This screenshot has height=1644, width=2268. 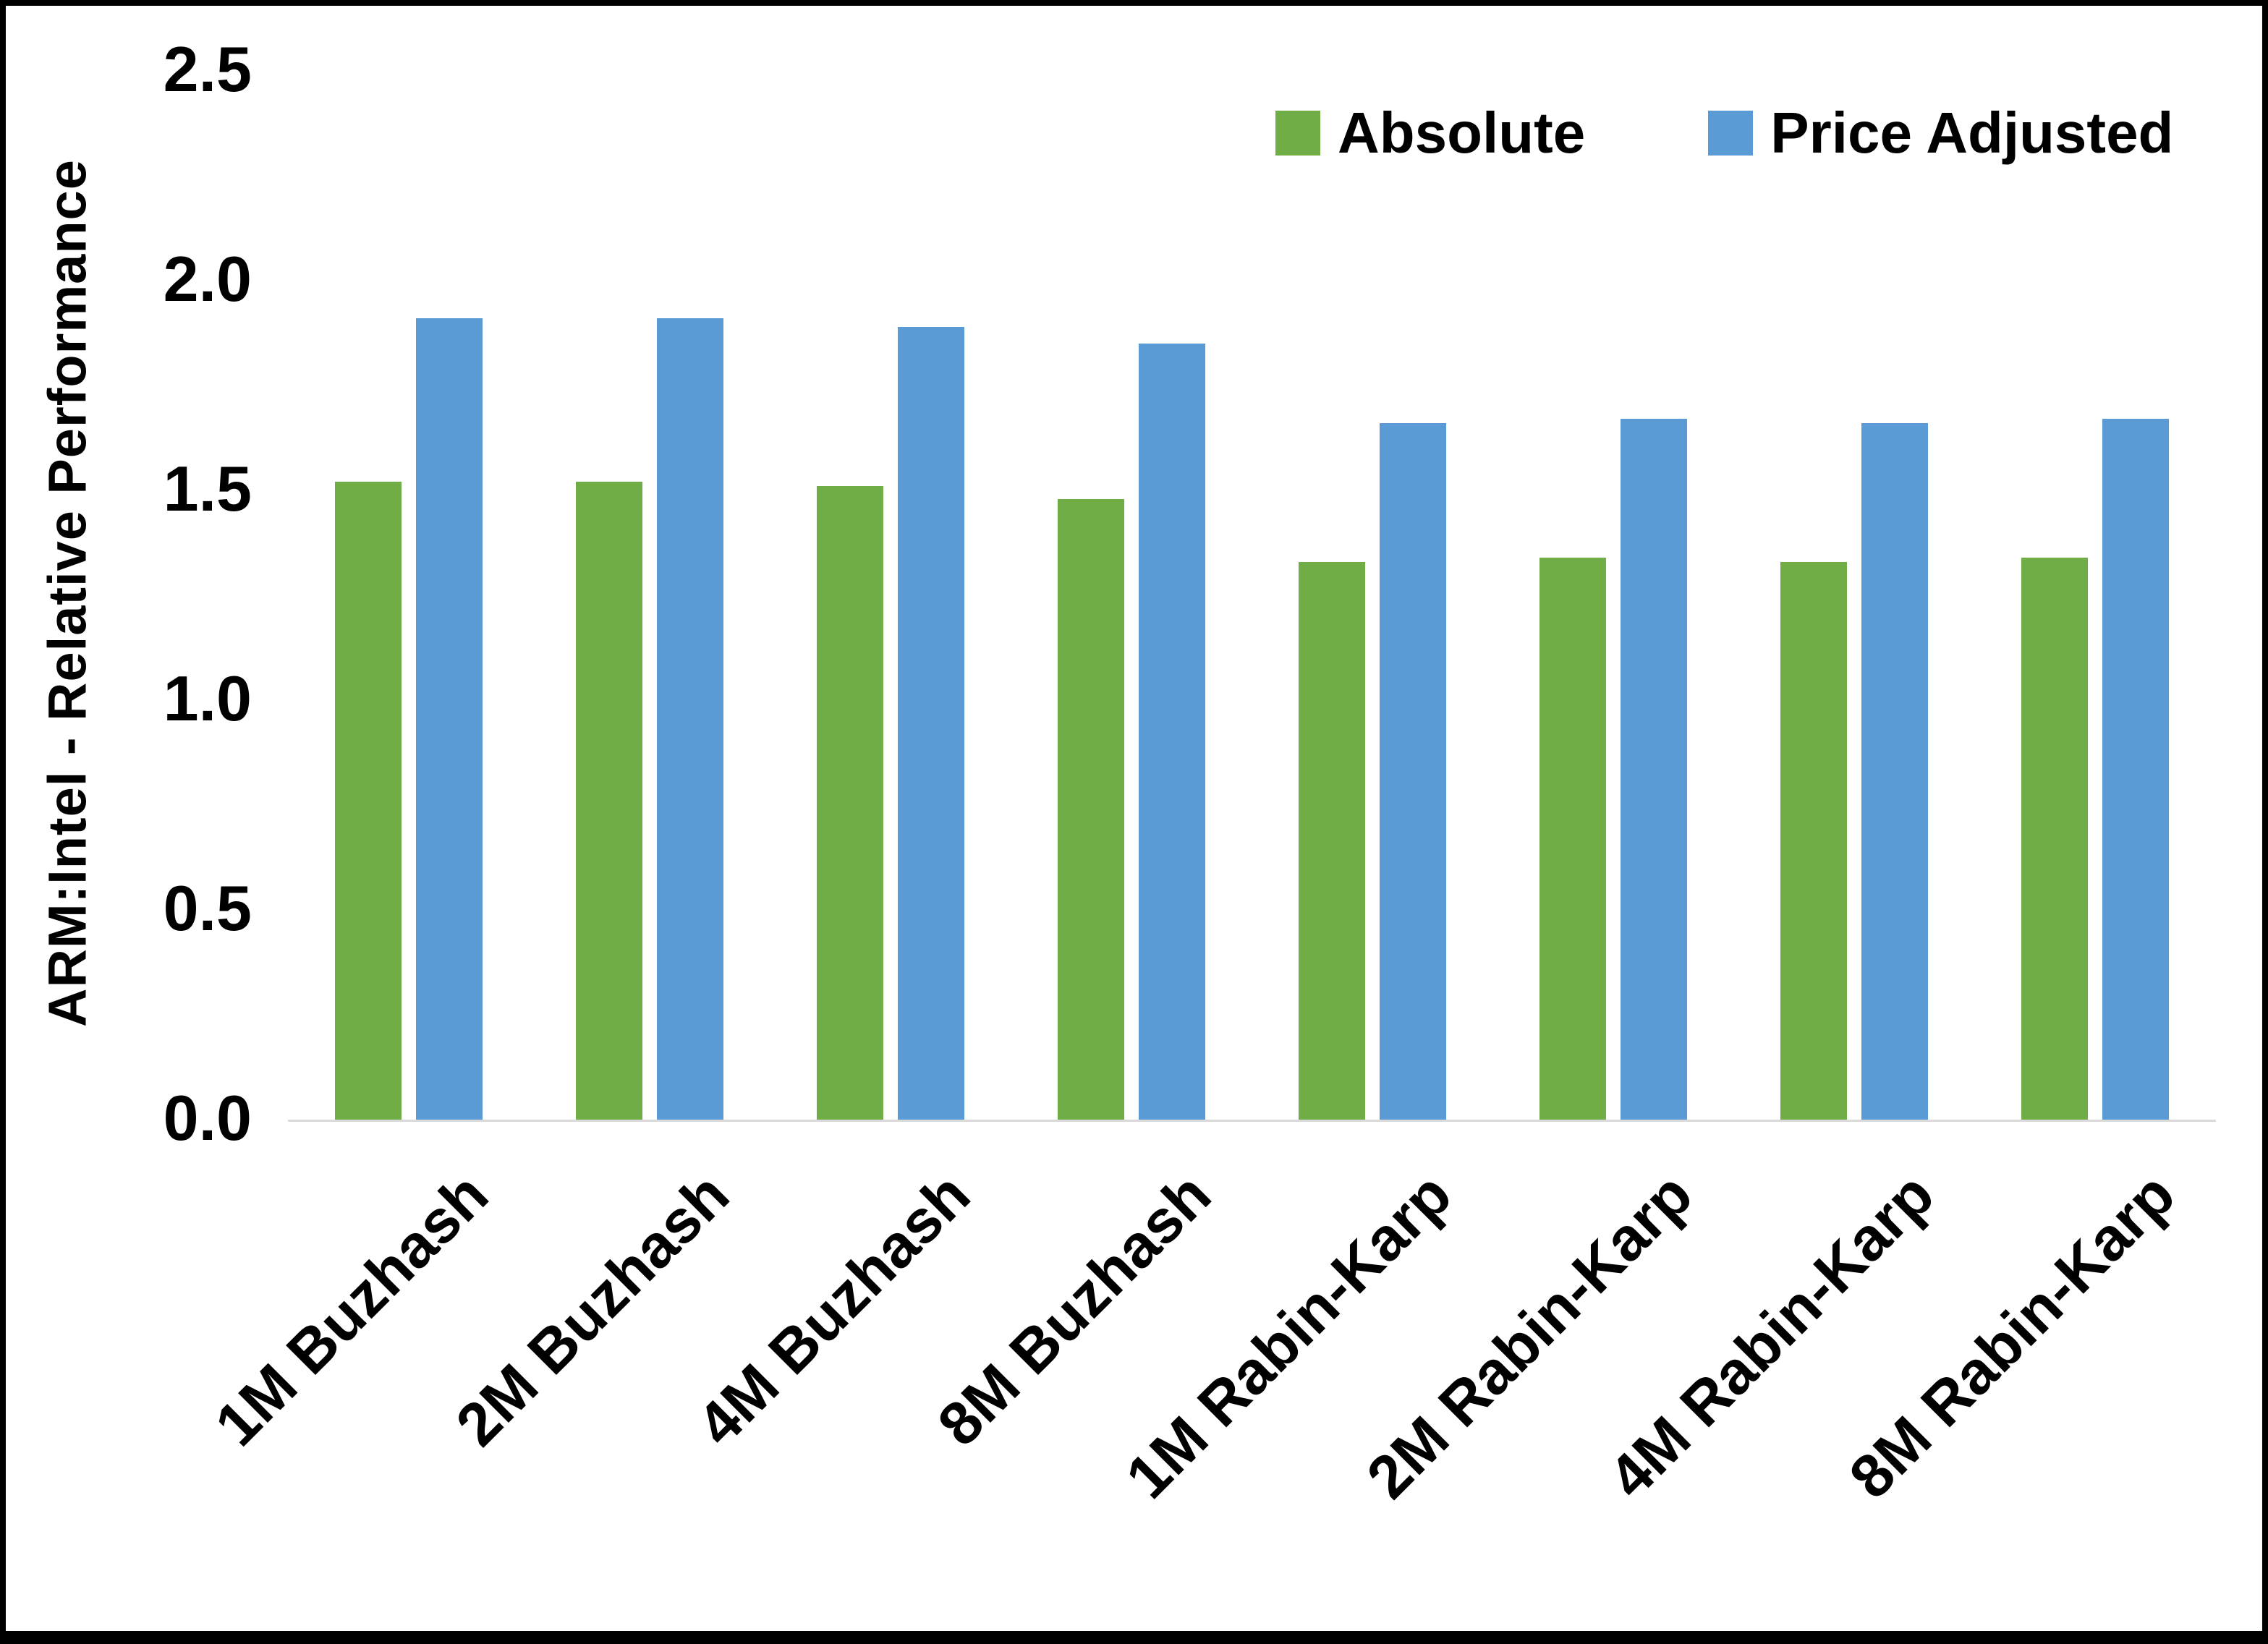 I want to click on bar-absolute-8m-rabin-karp, so click(x=2055, y=838).